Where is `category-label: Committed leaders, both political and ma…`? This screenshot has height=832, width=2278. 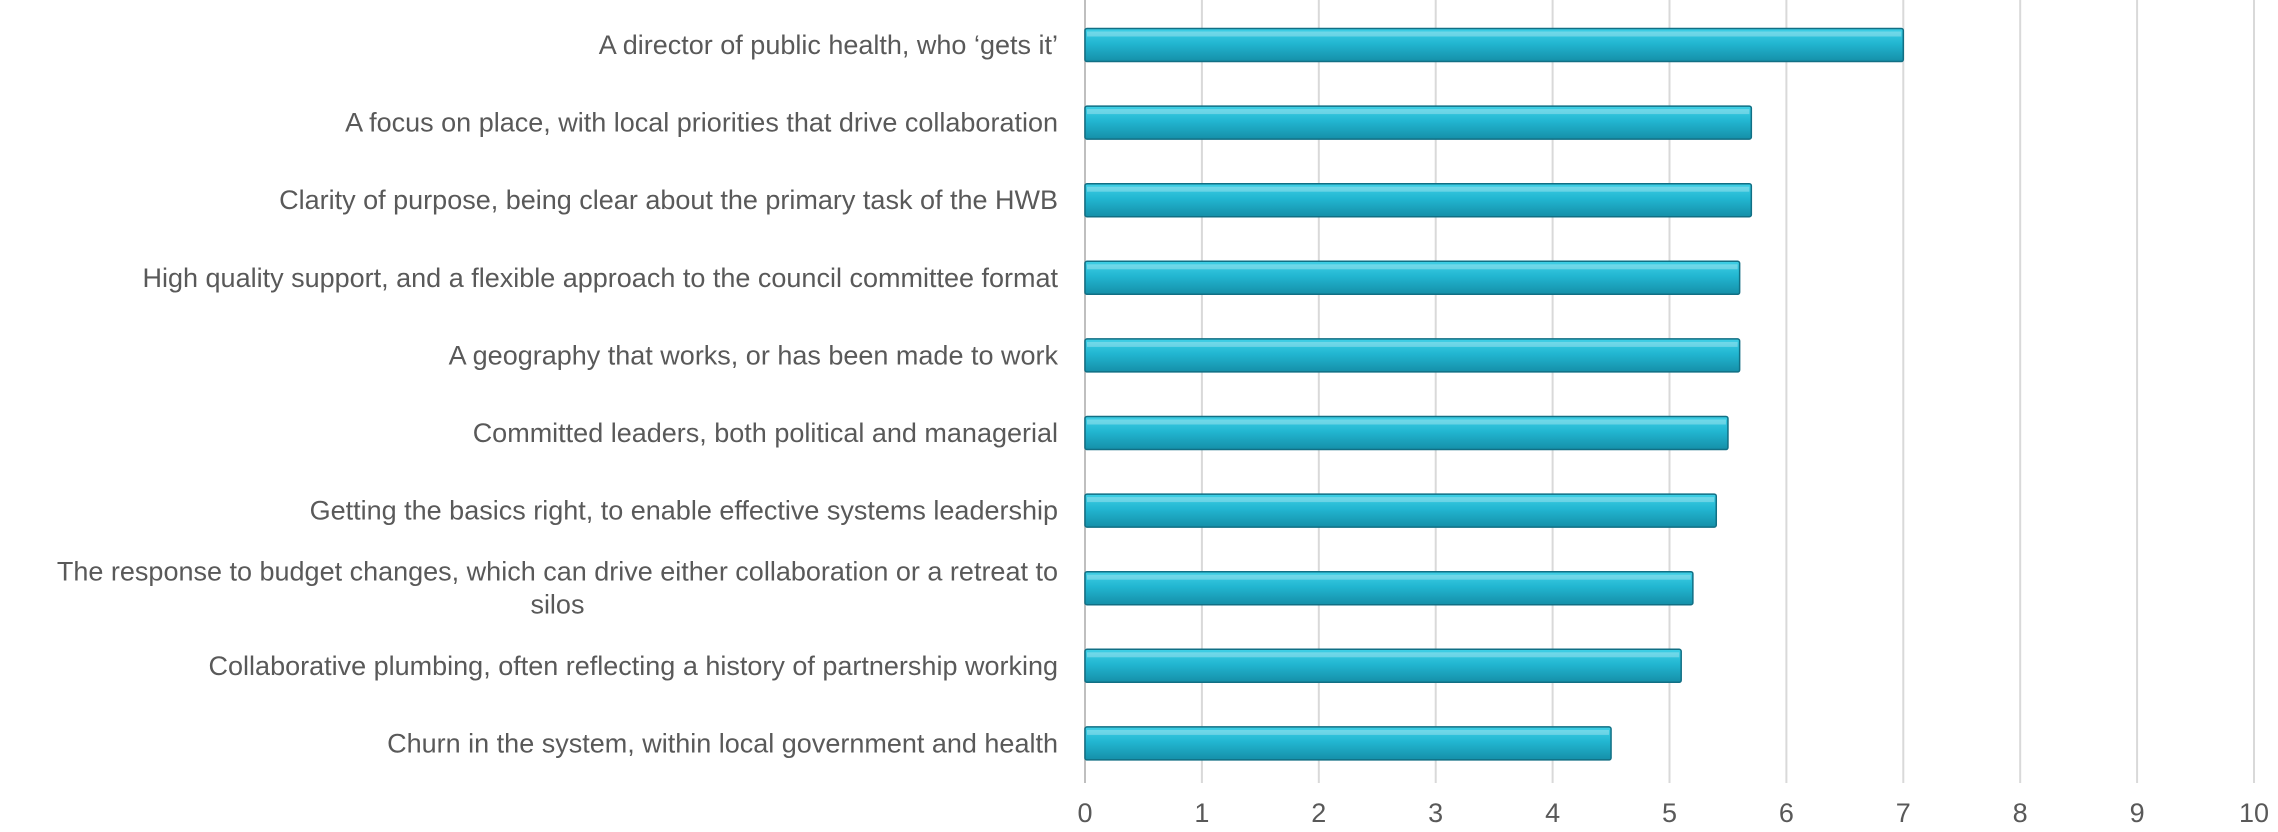
category-label: Committed leaders, both political and ma… is located at coordinates (765, 433).